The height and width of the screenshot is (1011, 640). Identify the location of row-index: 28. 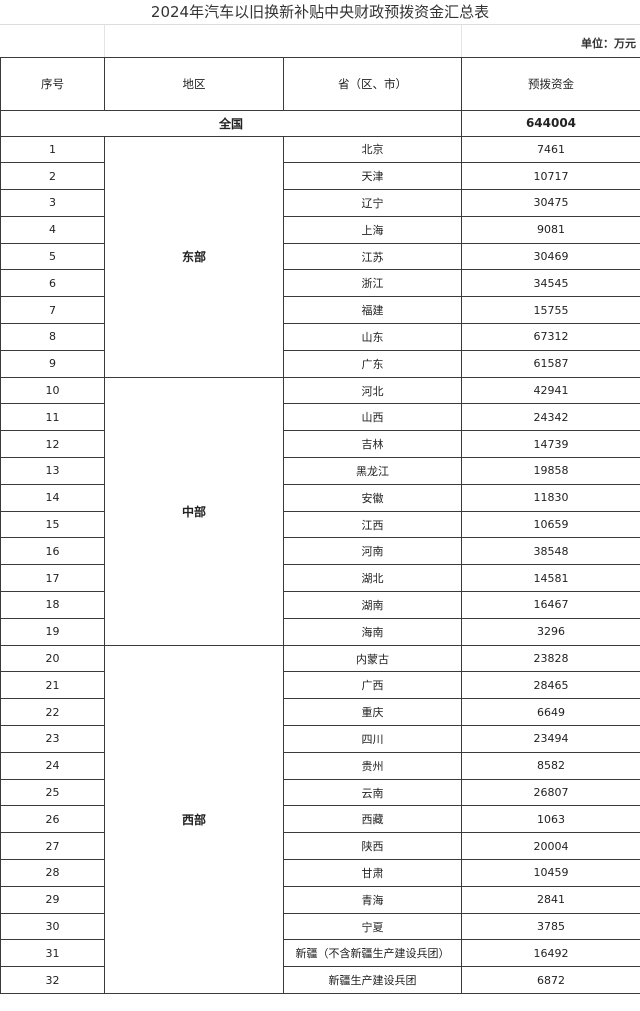
(52, 873).